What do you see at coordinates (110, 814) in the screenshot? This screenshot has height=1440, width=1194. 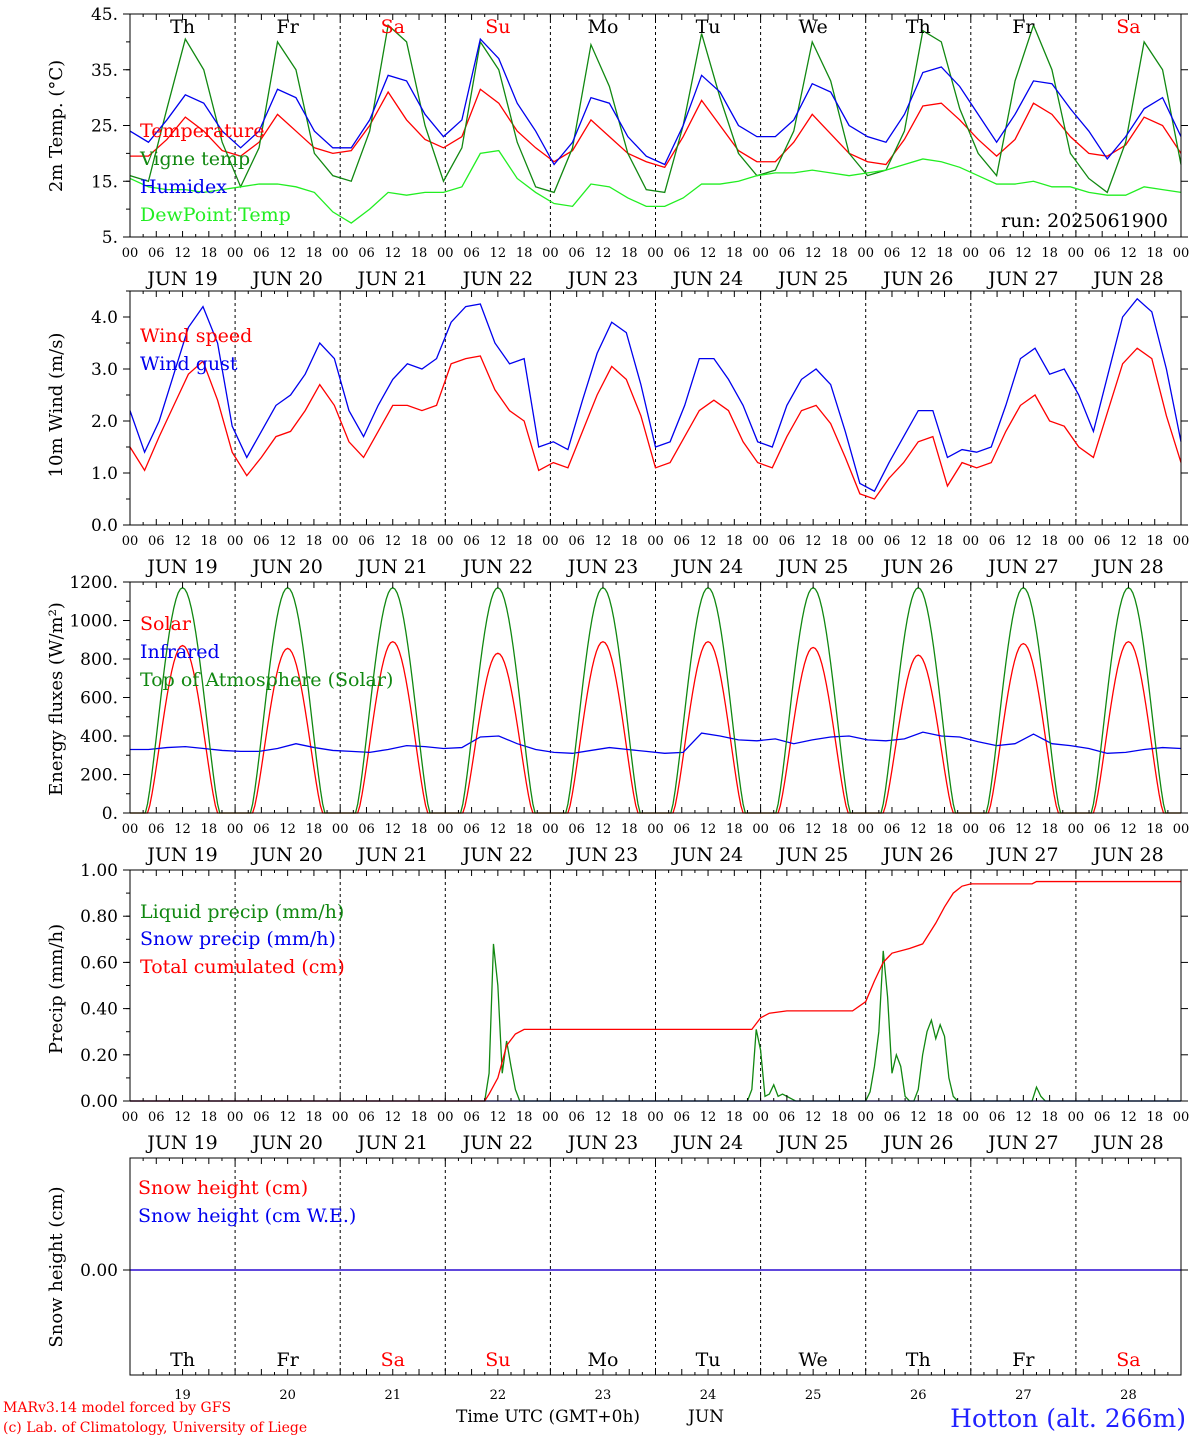 I see `y-tick-label: 0.` at bounding box center [110, 814].